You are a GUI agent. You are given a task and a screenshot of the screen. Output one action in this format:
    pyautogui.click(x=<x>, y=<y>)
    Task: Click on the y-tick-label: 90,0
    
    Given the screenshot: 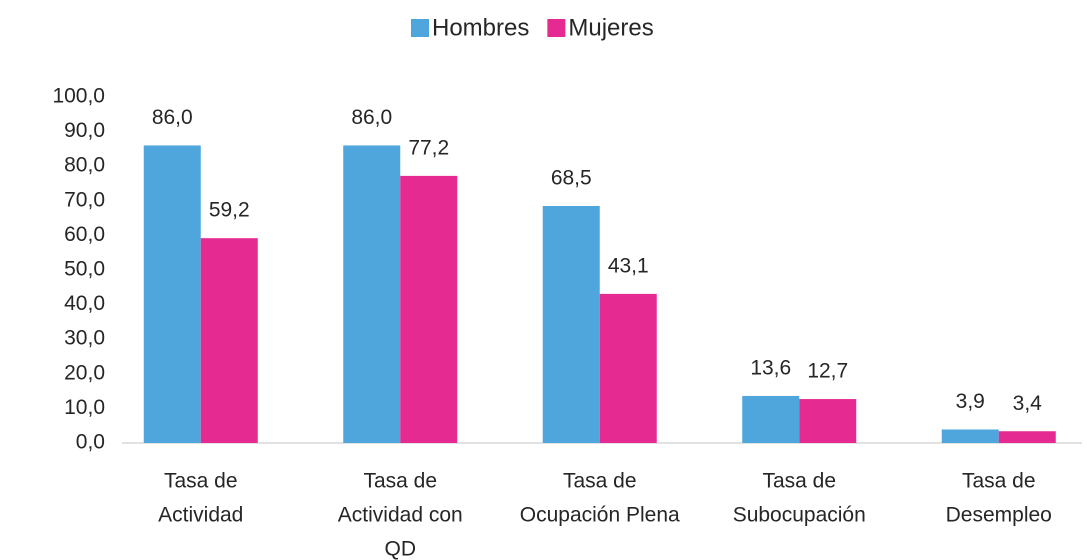 What is the action you would take?
    pyautogui.click(x=84, y=130)
    